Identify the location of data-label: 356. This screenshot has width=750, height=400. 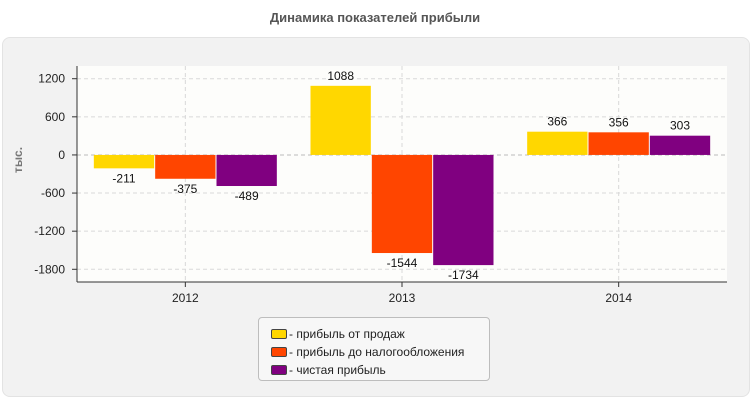
(619, 122).